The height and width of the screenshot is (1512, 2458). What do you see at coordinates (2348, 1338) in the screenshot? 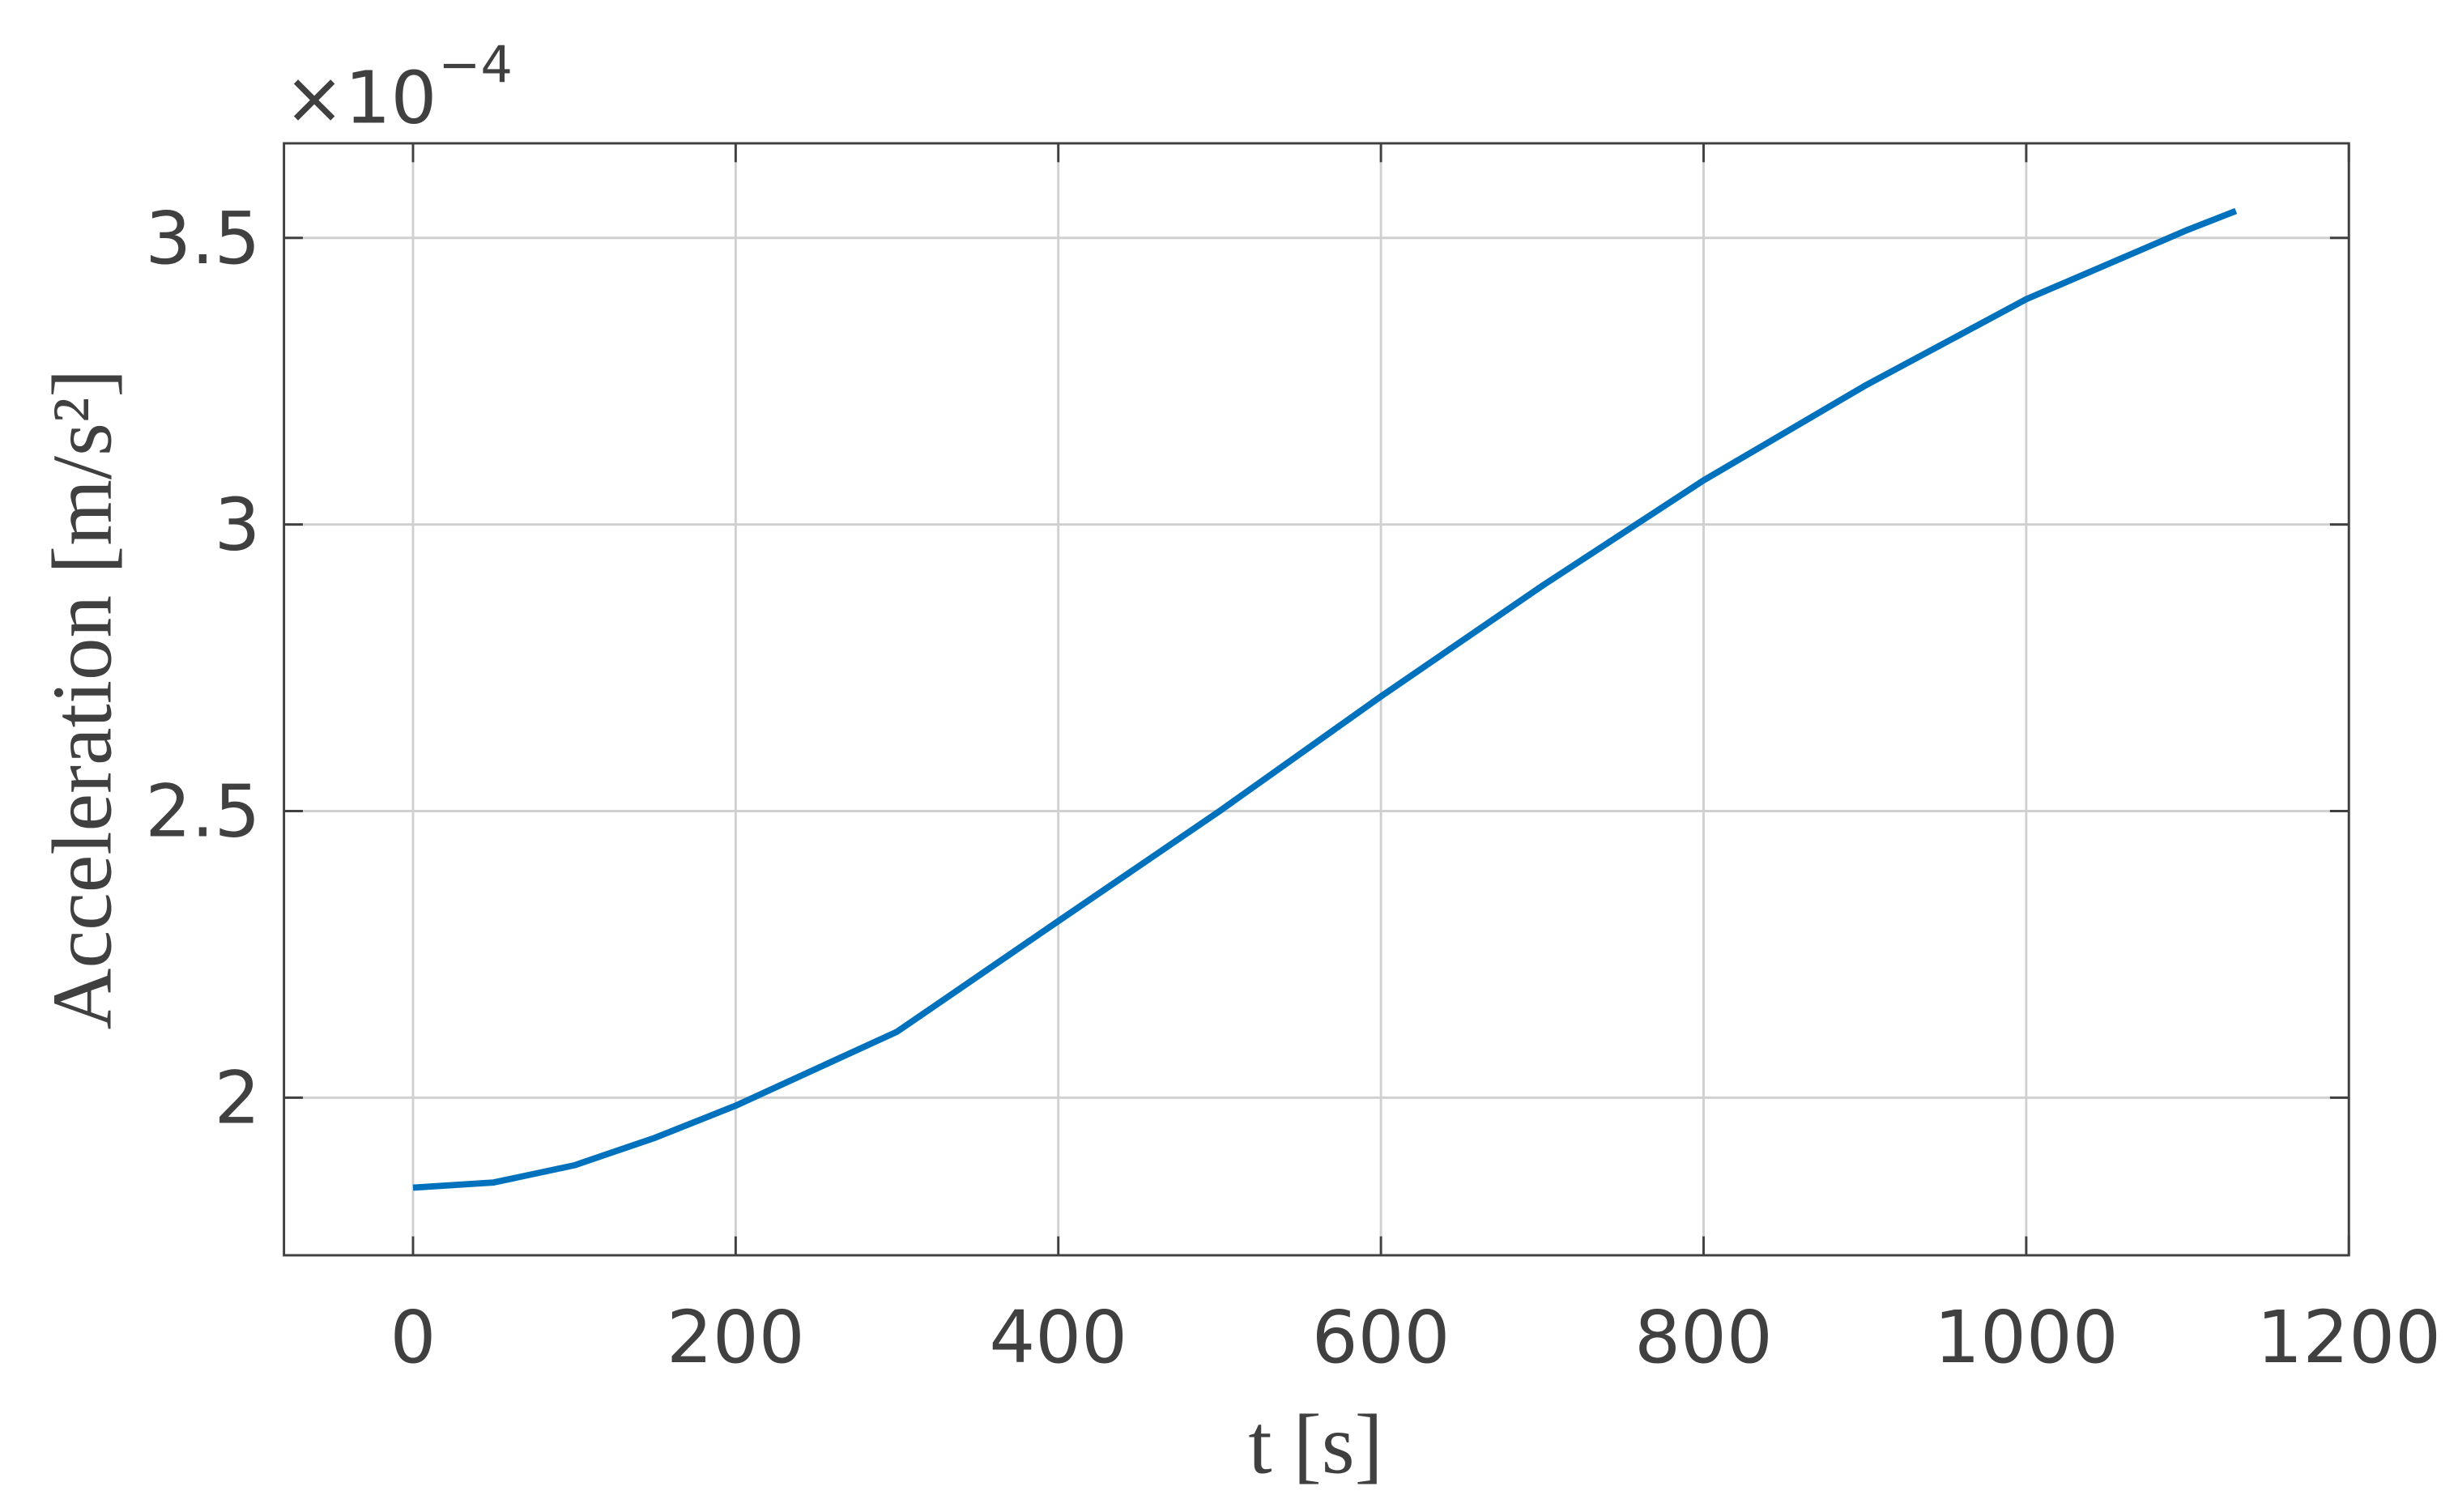
I see `x-tick-label: 1200` at bounding box center [2348, 1338].